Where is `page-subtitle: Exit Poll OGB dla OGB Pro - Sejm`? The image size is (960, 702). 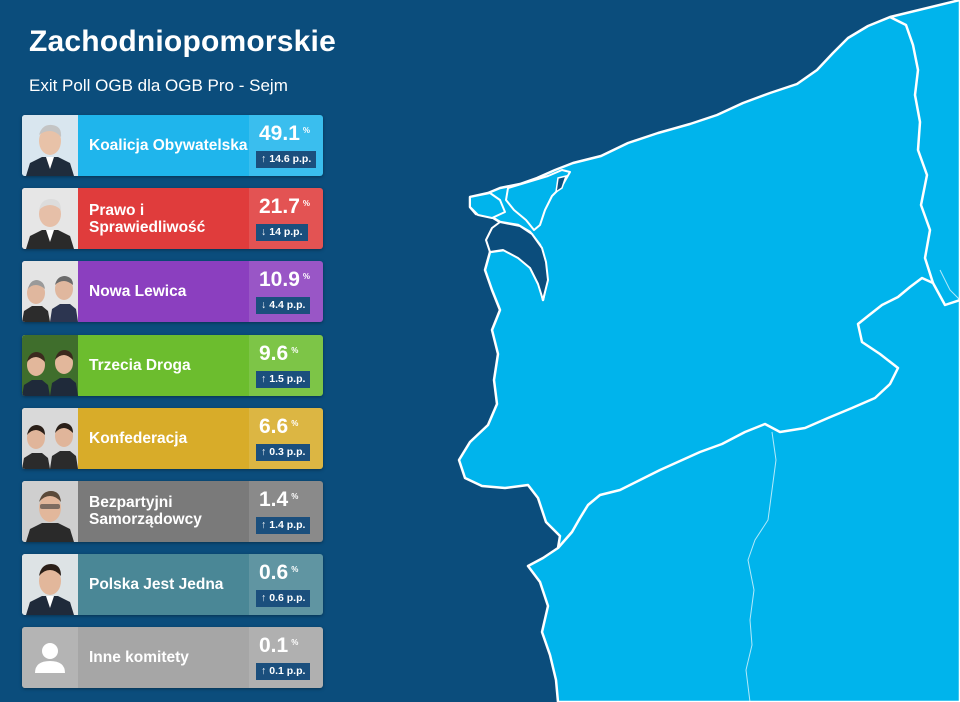 page-subtitle: Exit Poll OGB dla OGB Pro - Sejm is located at coordinates (158, 85).